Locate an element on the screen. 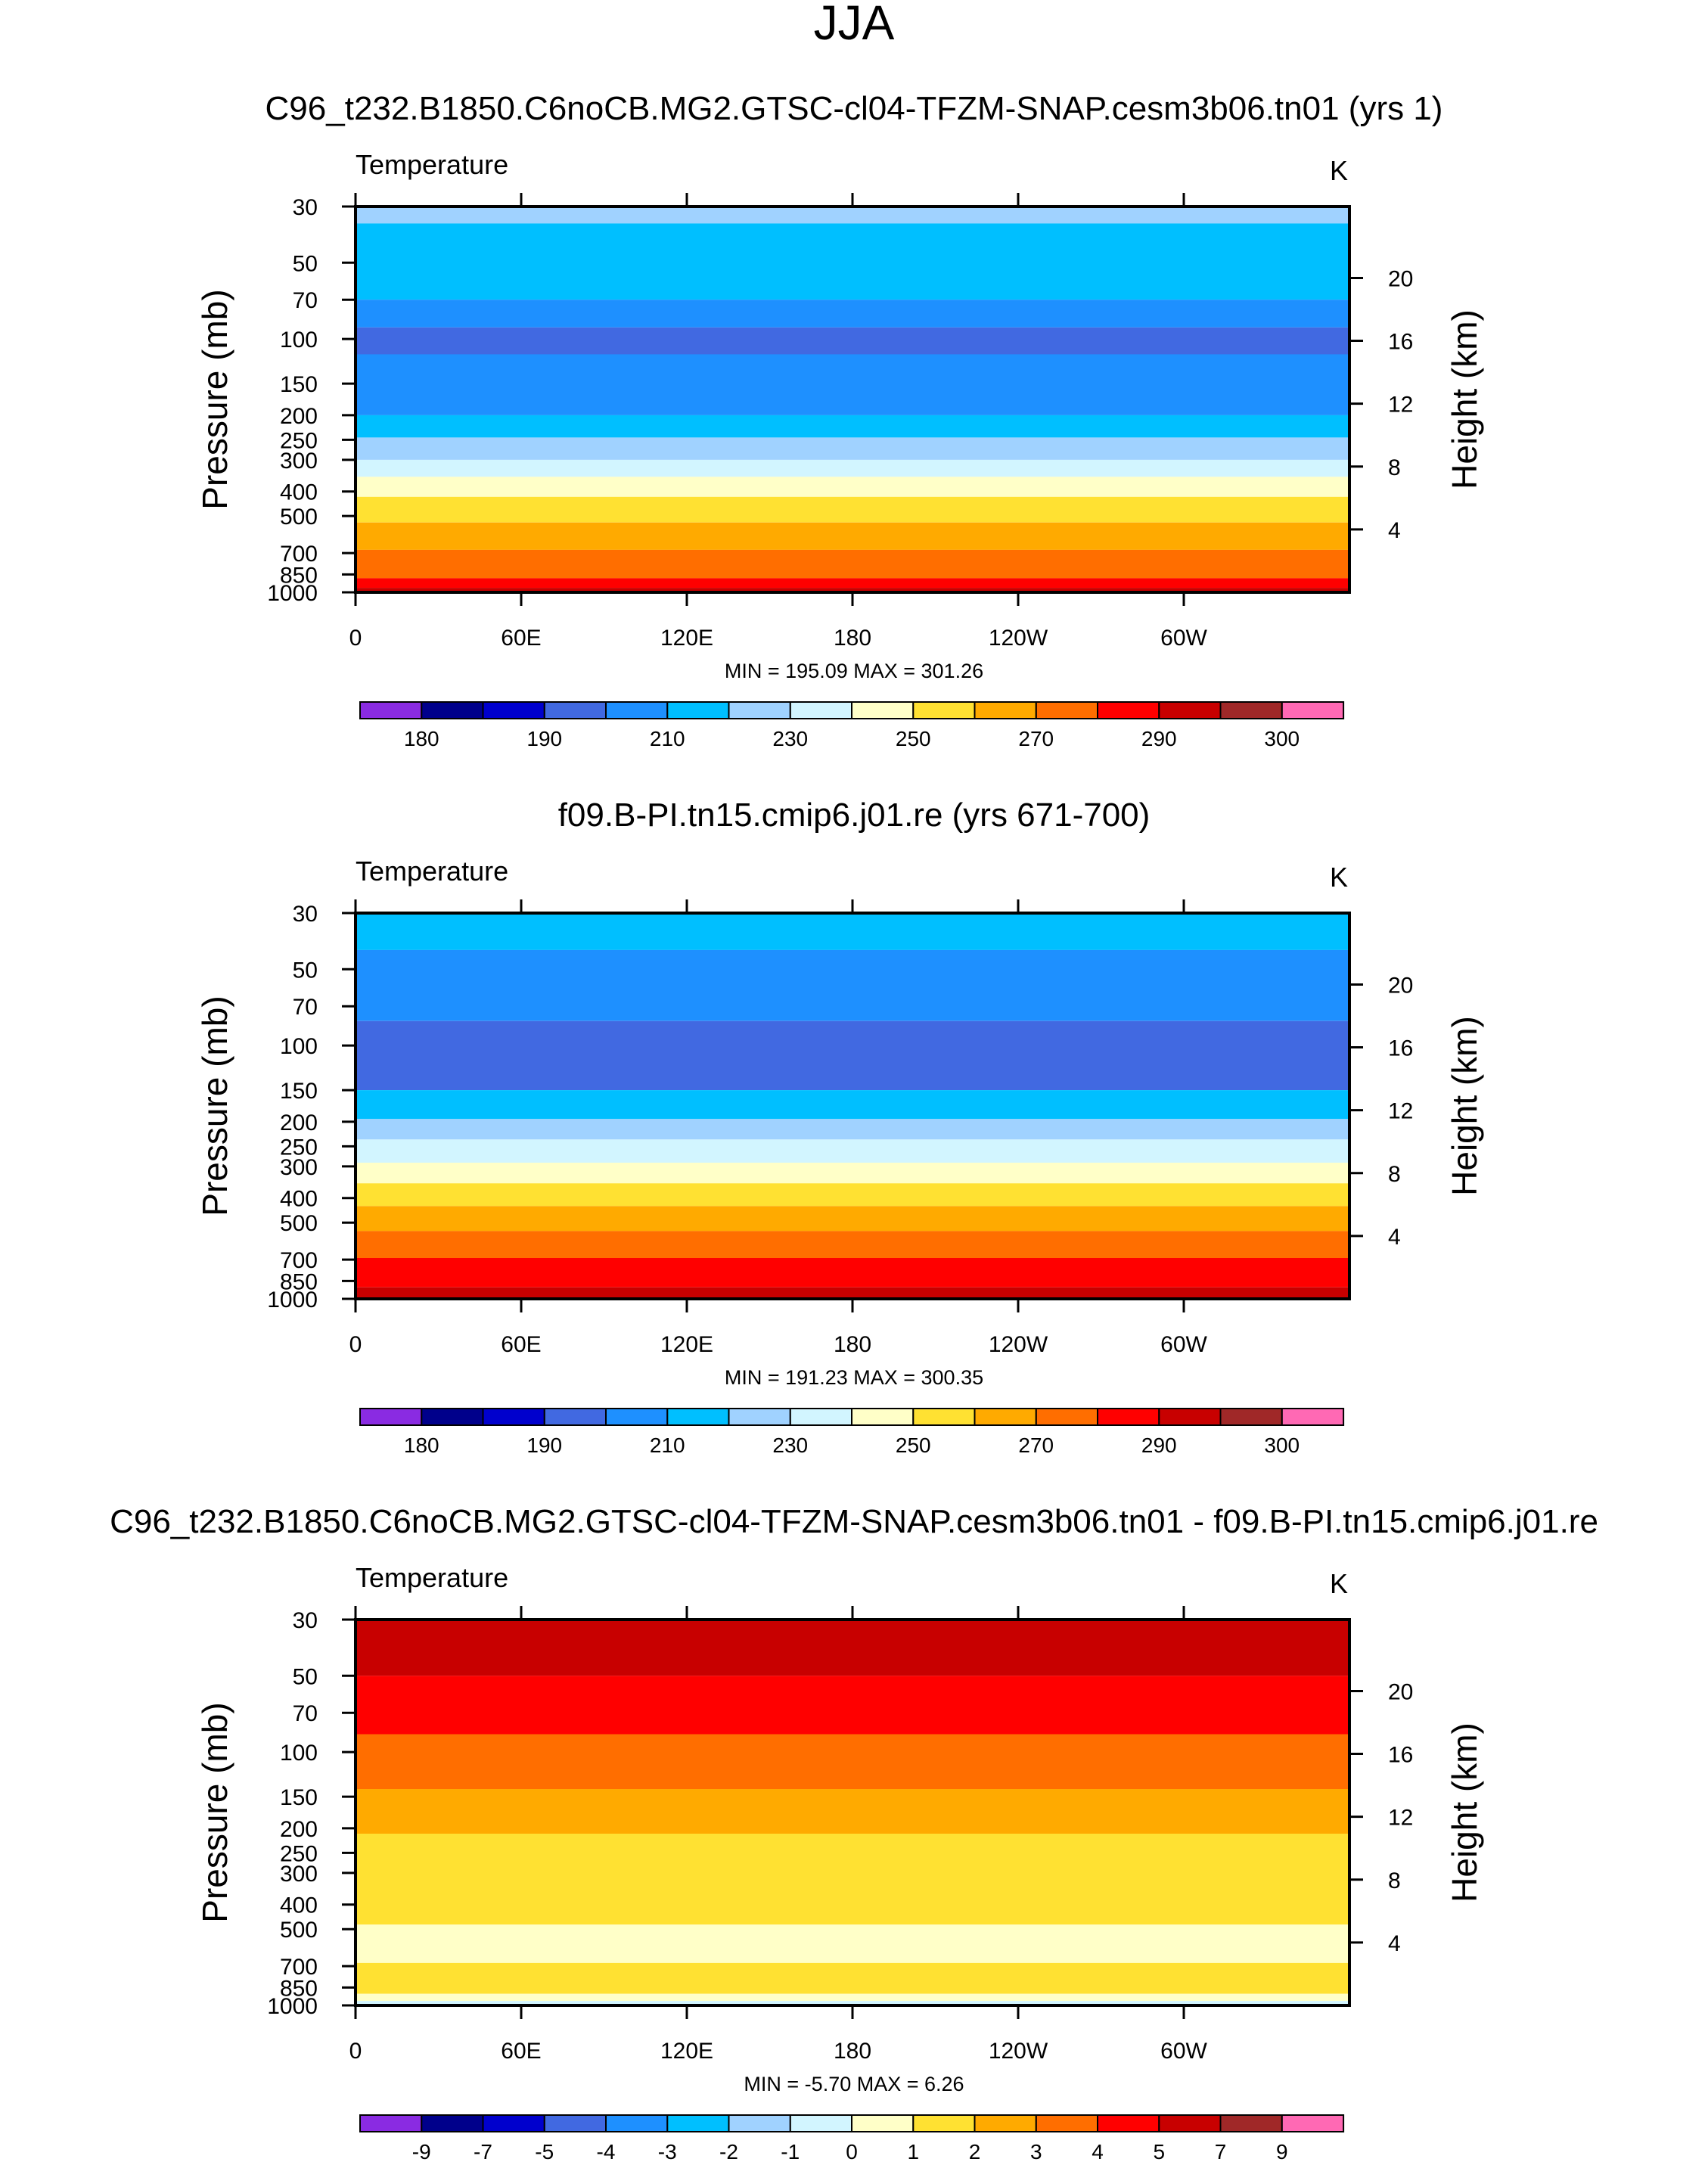 The width and height of the screenshot is (1708, 2165). y-tick-label: 50 is located at coordinates (306, 970).